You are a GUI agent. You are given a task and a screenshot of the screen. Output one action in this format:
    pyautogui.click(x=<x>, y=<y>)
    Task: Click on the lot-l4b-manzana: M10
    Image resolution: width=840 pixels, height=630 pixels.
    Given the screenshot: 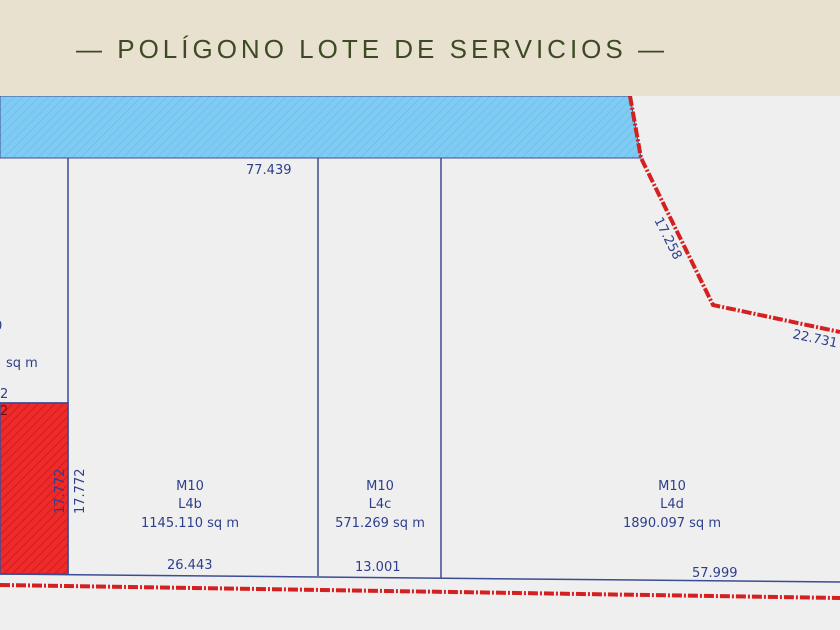 What is the action you would take?
    pyautogui.click(x=190, y=486)
    